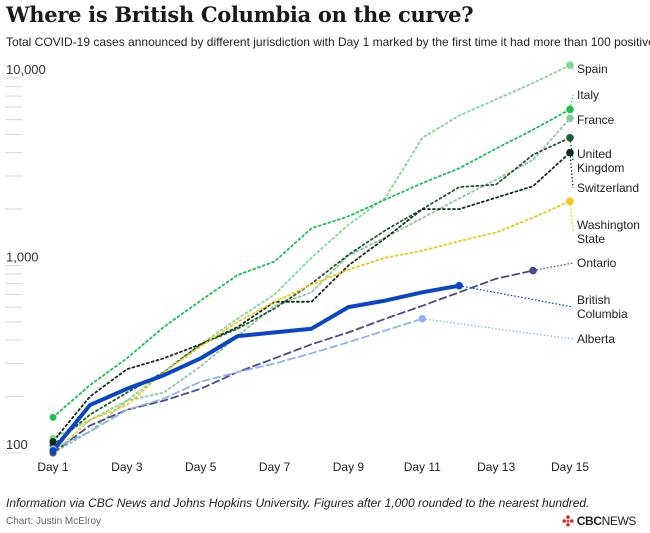  What do you see at coordinates (553, 267) in the screenshot?
I see `label-connector-ontario` at bounding box center [553, 267].